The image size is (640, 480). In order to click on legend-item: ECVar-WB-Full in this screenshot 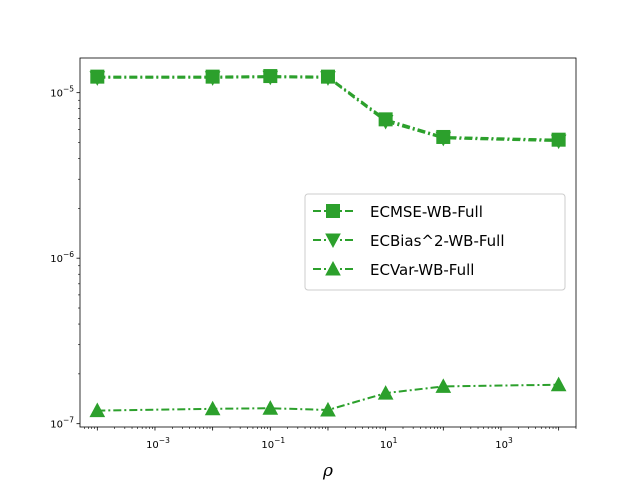, I will do `click(393, 269)`.